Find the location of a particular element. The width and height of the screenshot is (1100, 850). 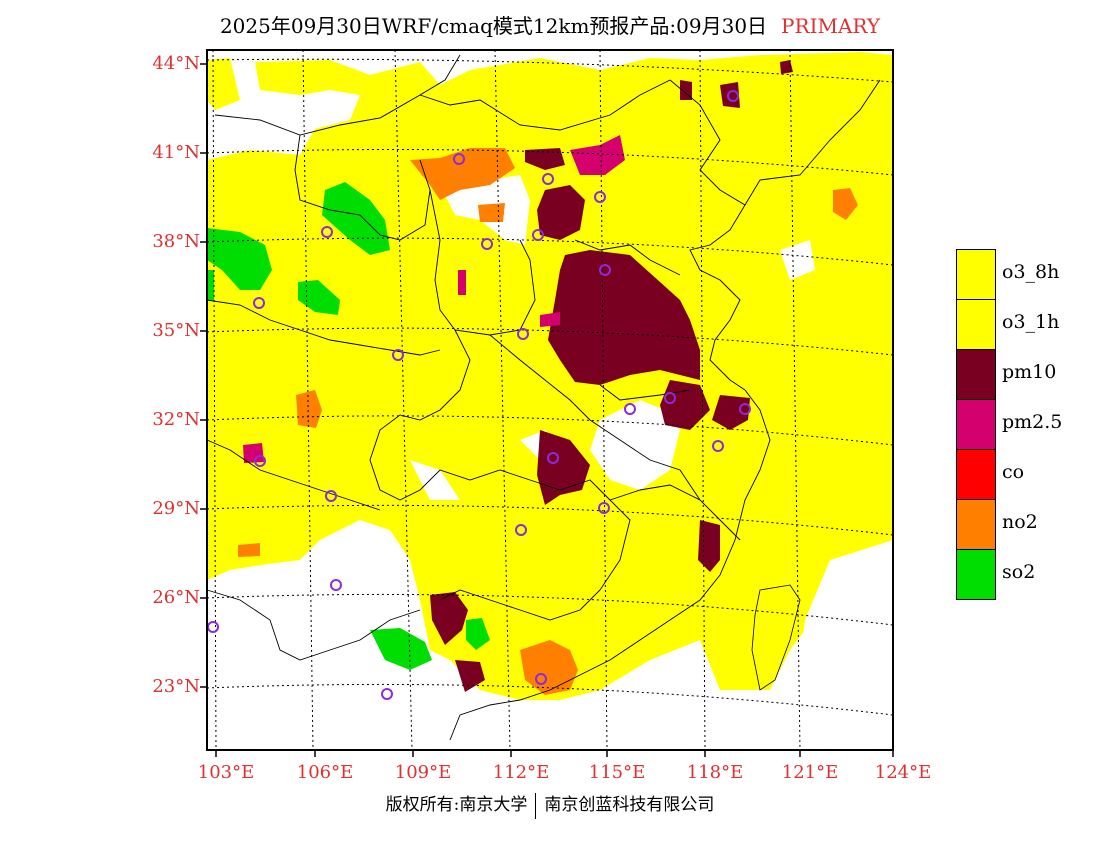

lon-label: 109°E is located at coordinates (423, 772).